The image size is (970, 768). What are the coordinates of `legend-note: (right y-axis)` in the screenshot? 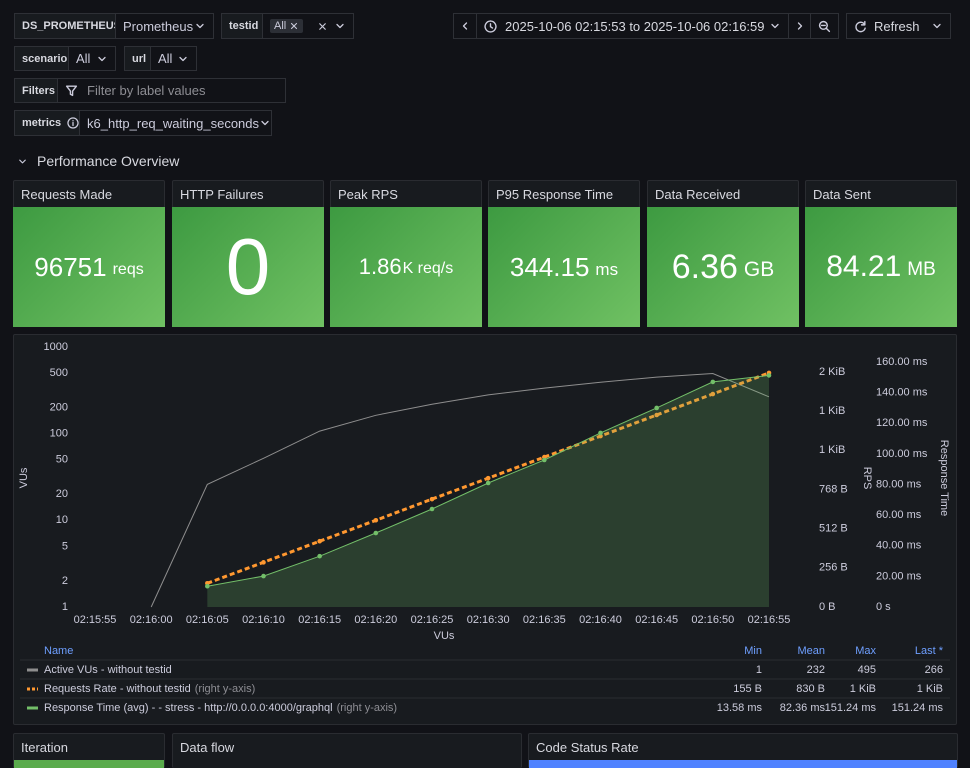 It's located at (367, 708).